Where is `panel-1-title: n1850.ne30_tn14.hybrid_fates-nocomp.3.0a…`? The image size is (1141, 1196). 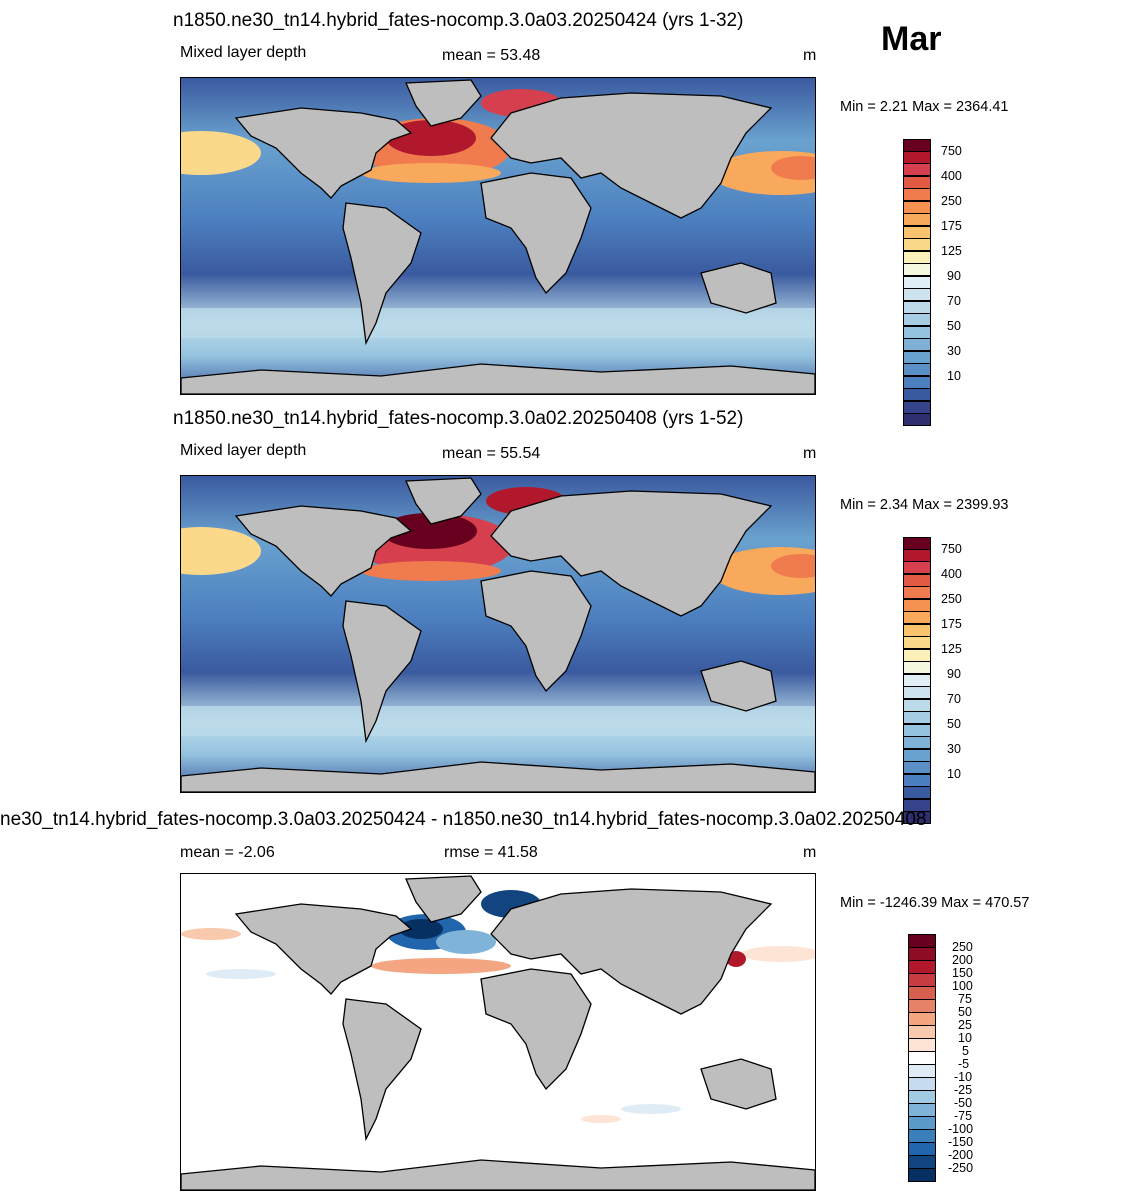 panel-1-title: n1850.ne30_tn14.hybrid_fates-nocomp.3.0a… is located at coordinates (458, 20).